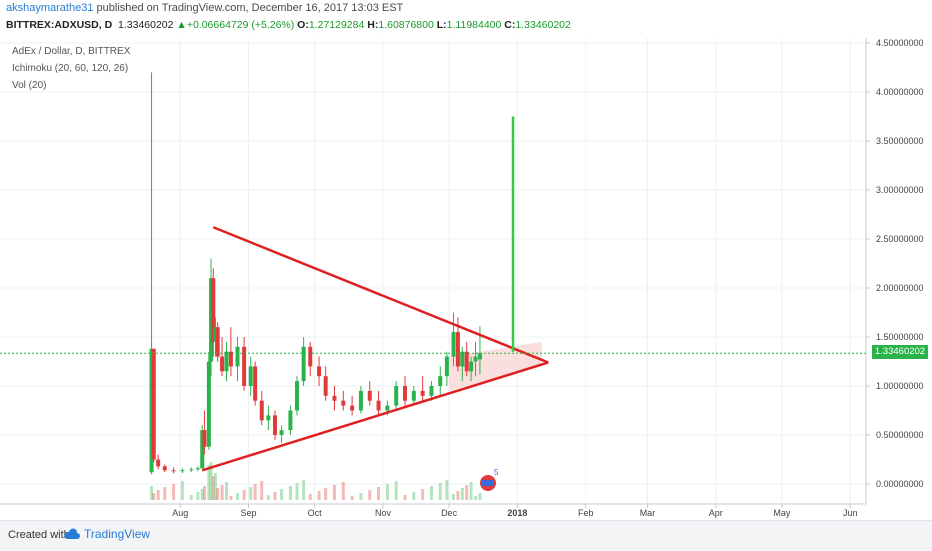 The height and width of the screenshot is (551, 932). I want to click on last-price-tag: 1.33460202, so click(900, 352).